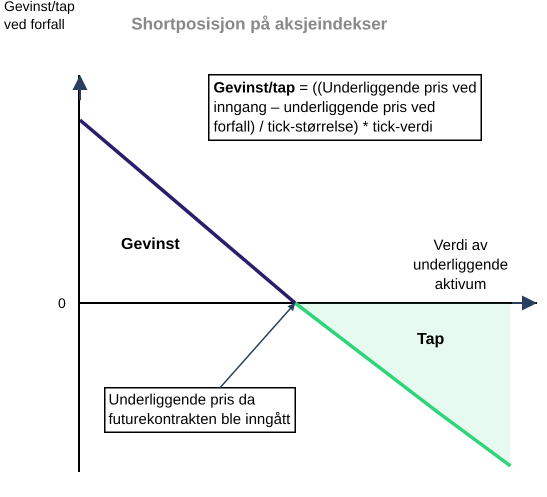  What do you see at coordinates (40, 16) in the screenshot?
I see `text: Gevinst/tap ved forfall` at bounding box center [40, 16].